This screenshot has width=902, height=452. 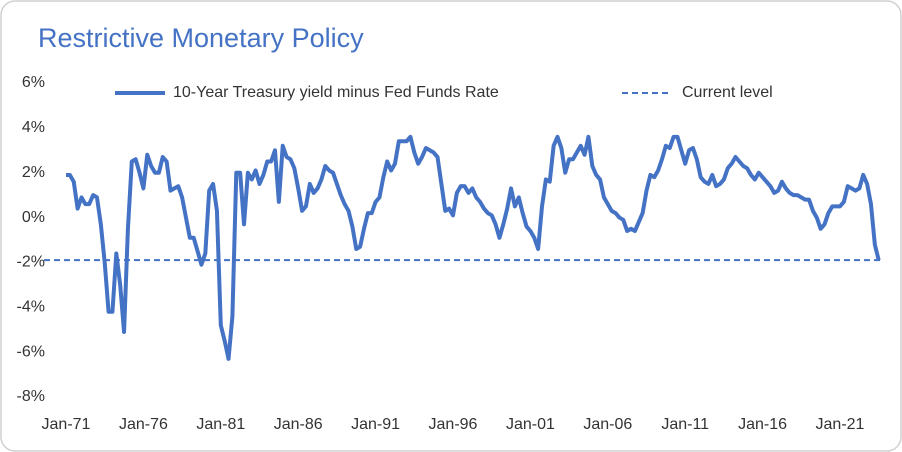 What do you see at coordinates (31, 351) in the screenshot?
I see `y-tick-label: -6%` at bounding box center [31, 351].